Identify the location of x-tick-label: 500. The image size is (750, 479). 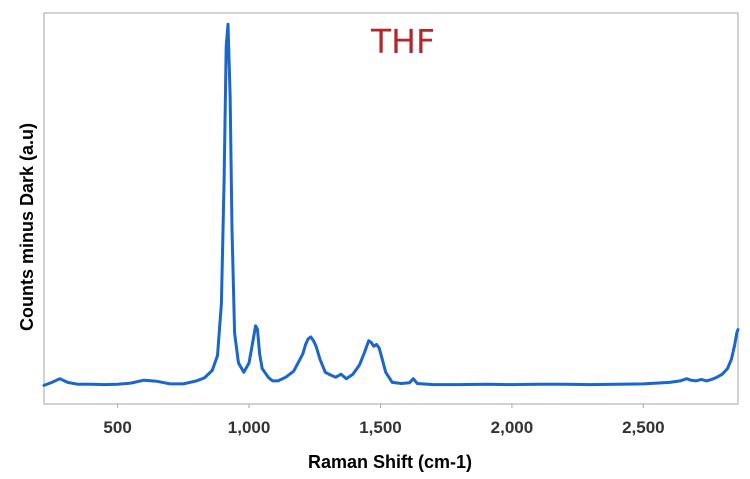
(117, 427).